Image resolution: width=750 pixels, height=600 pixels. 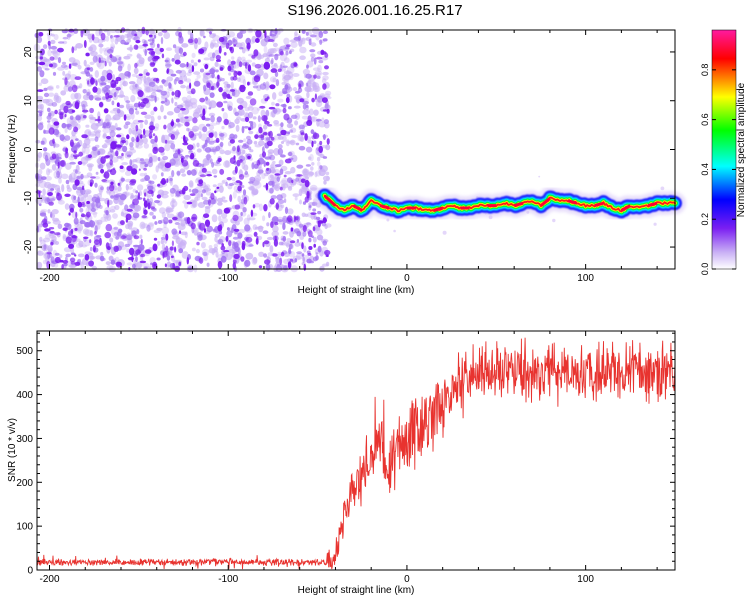 I want to click on colorbar-tick-label: 0.2, so click(x=705, y=219).